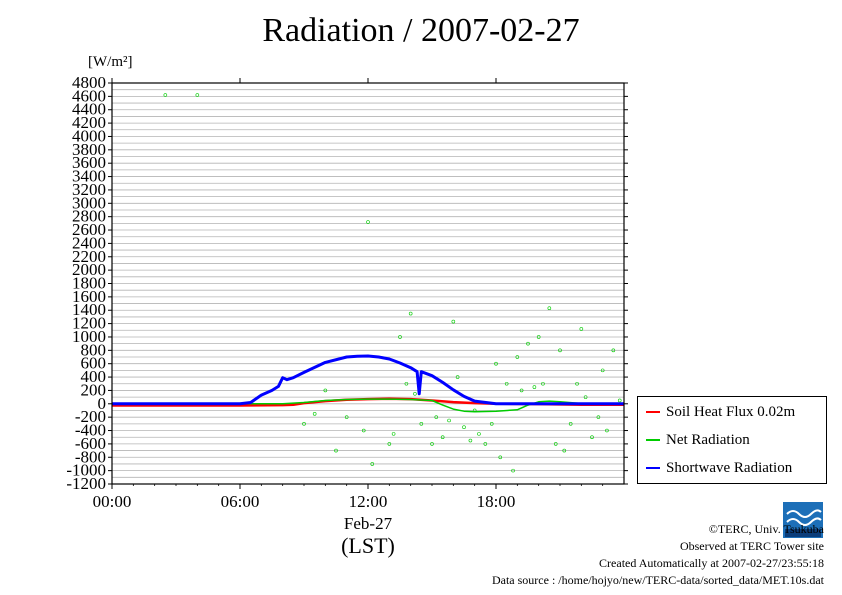 This screenshot has height=595, width=842. What do you see at coordinates (89, 216) in the screenshot?
I see `y-tick-label: 2800` at bounding box center [89, 216].